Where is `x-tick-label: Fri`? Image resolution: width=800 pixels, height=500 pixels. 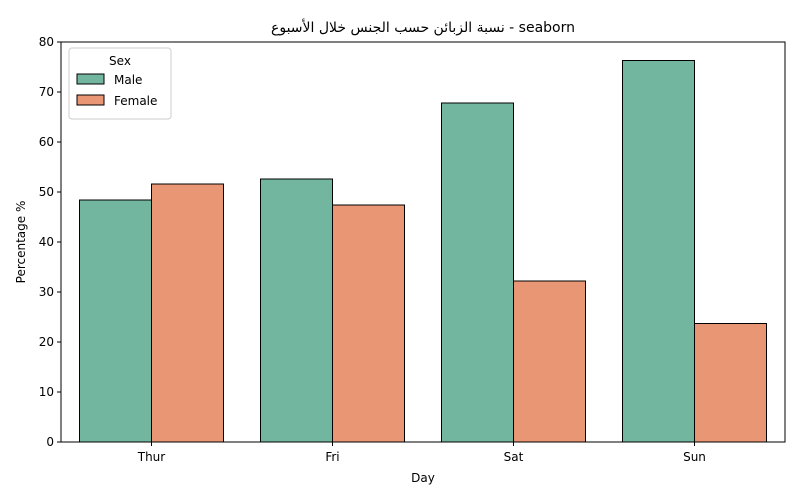 x-tick-label: Fri is located at coordinates (332, 457).